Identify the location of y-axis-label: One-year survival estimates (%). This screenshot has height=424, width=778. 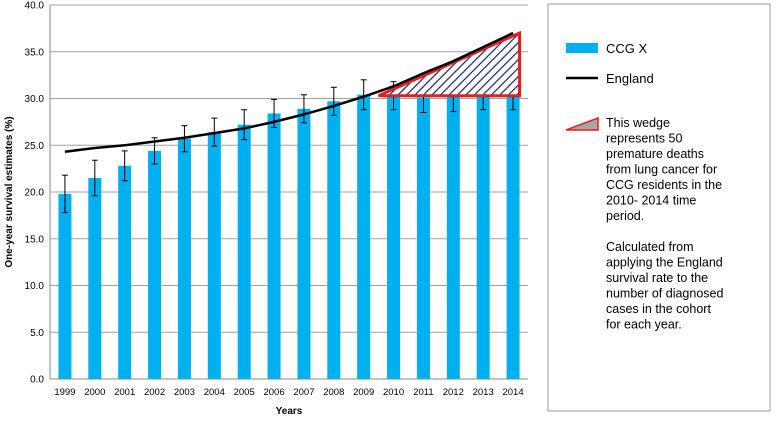
(9, 191).